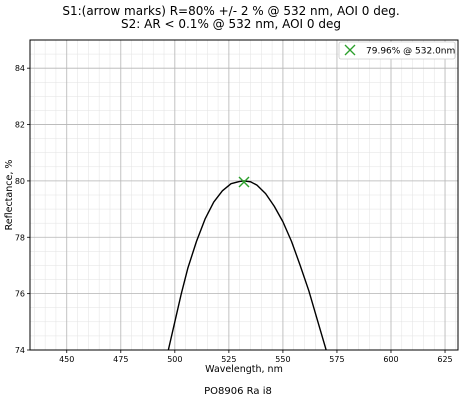 This screenshot has height=400, width=463. Describe the element at coordinates (20, 294) in the screenshot. I see `y-tick-label: 76` at that location.